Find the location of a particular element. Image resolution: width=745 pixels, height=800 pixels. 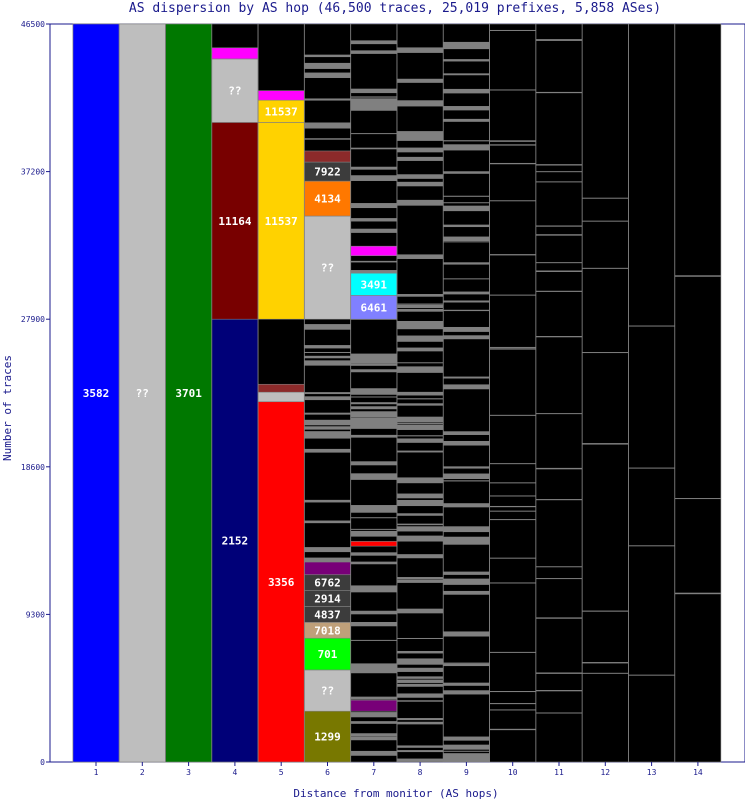

segment-label: 3491 is located at coordinates (374, 284).